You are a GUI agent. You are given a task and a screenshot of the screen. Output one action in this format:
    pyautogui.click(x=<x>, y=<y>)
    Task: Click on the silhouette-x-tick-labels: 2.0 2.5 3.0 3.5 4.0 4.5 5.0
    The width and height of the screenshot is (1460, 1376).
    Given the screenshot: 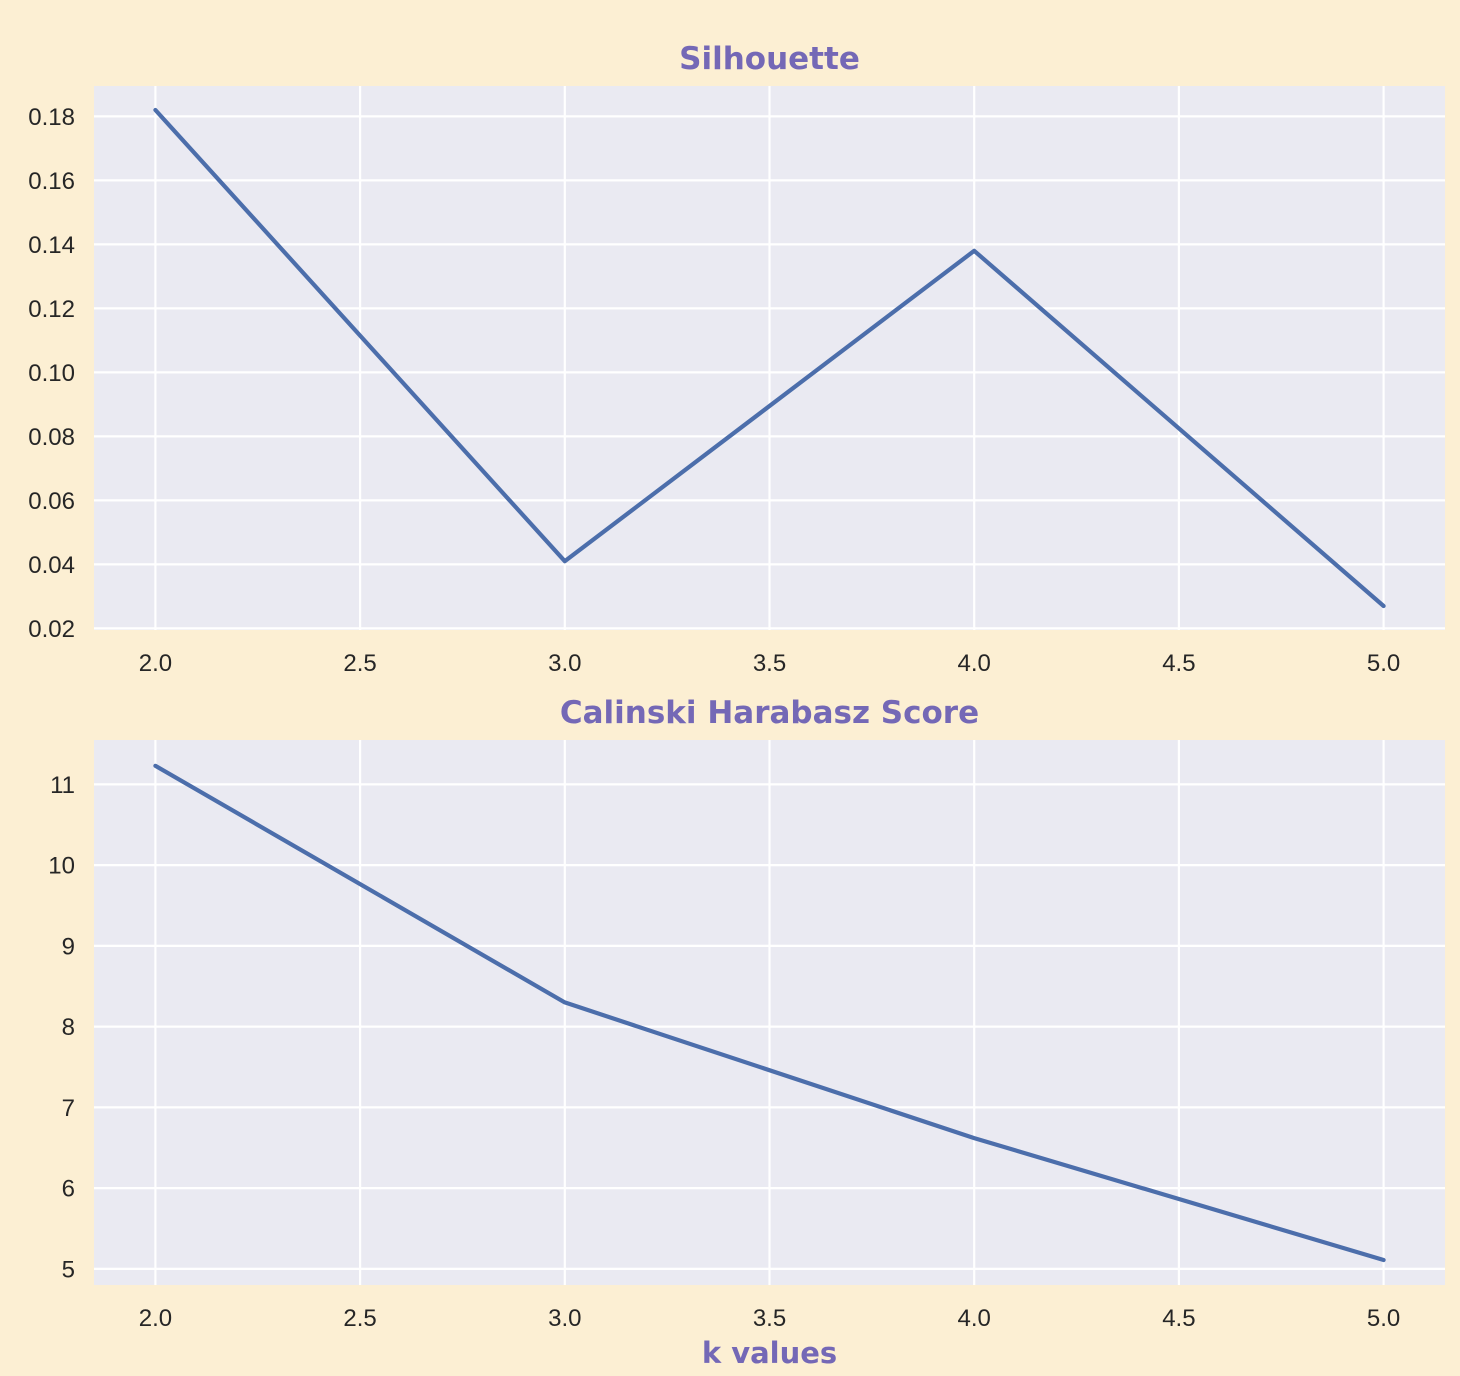 What is the action you would take?
    pyautogui.click(x=770, y=663)
    